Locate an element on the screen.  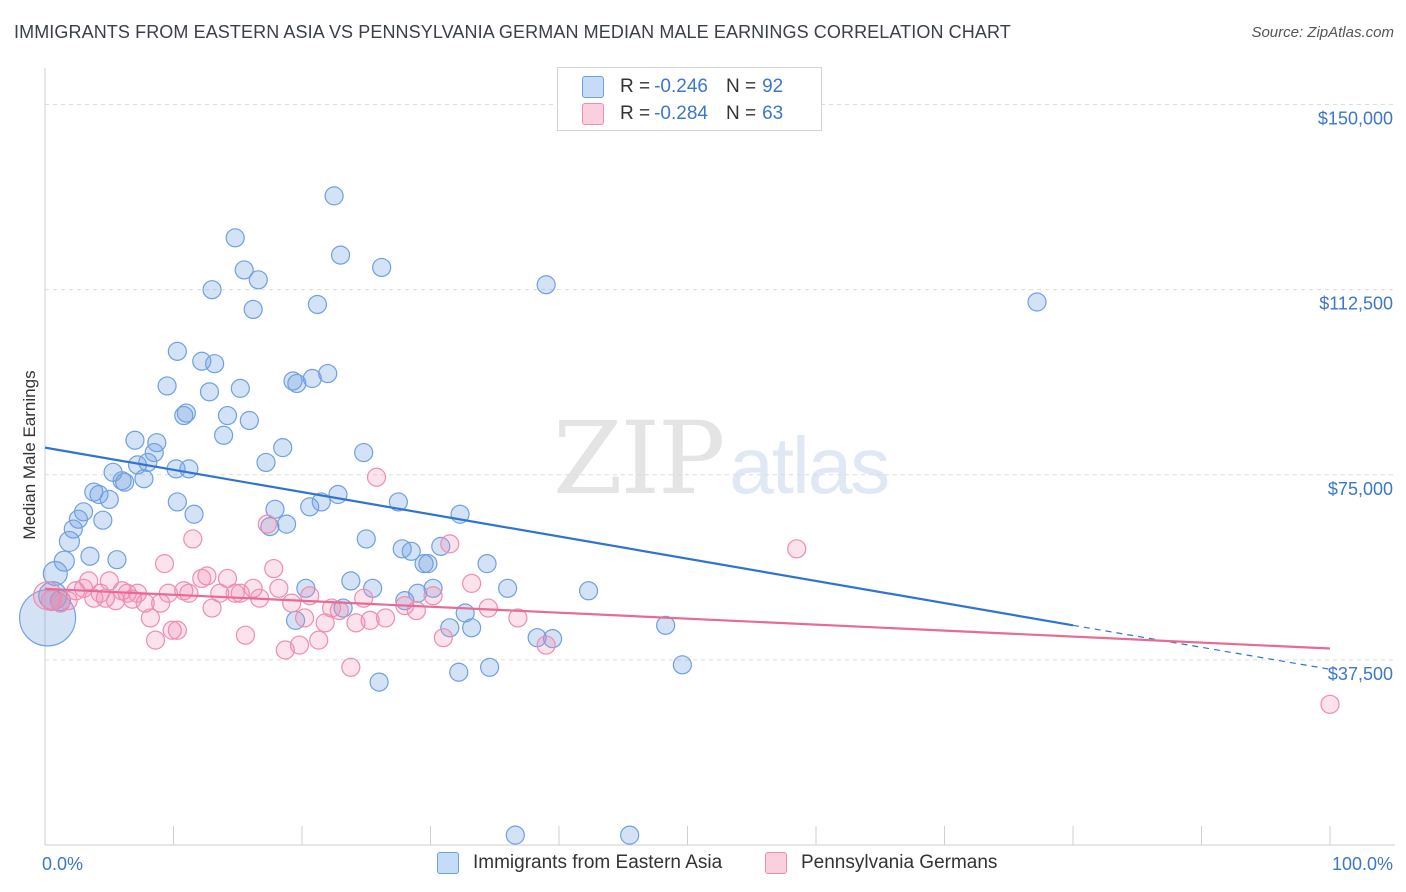
y-tick-label: $37,500 is located at coordinates (1360, 674).